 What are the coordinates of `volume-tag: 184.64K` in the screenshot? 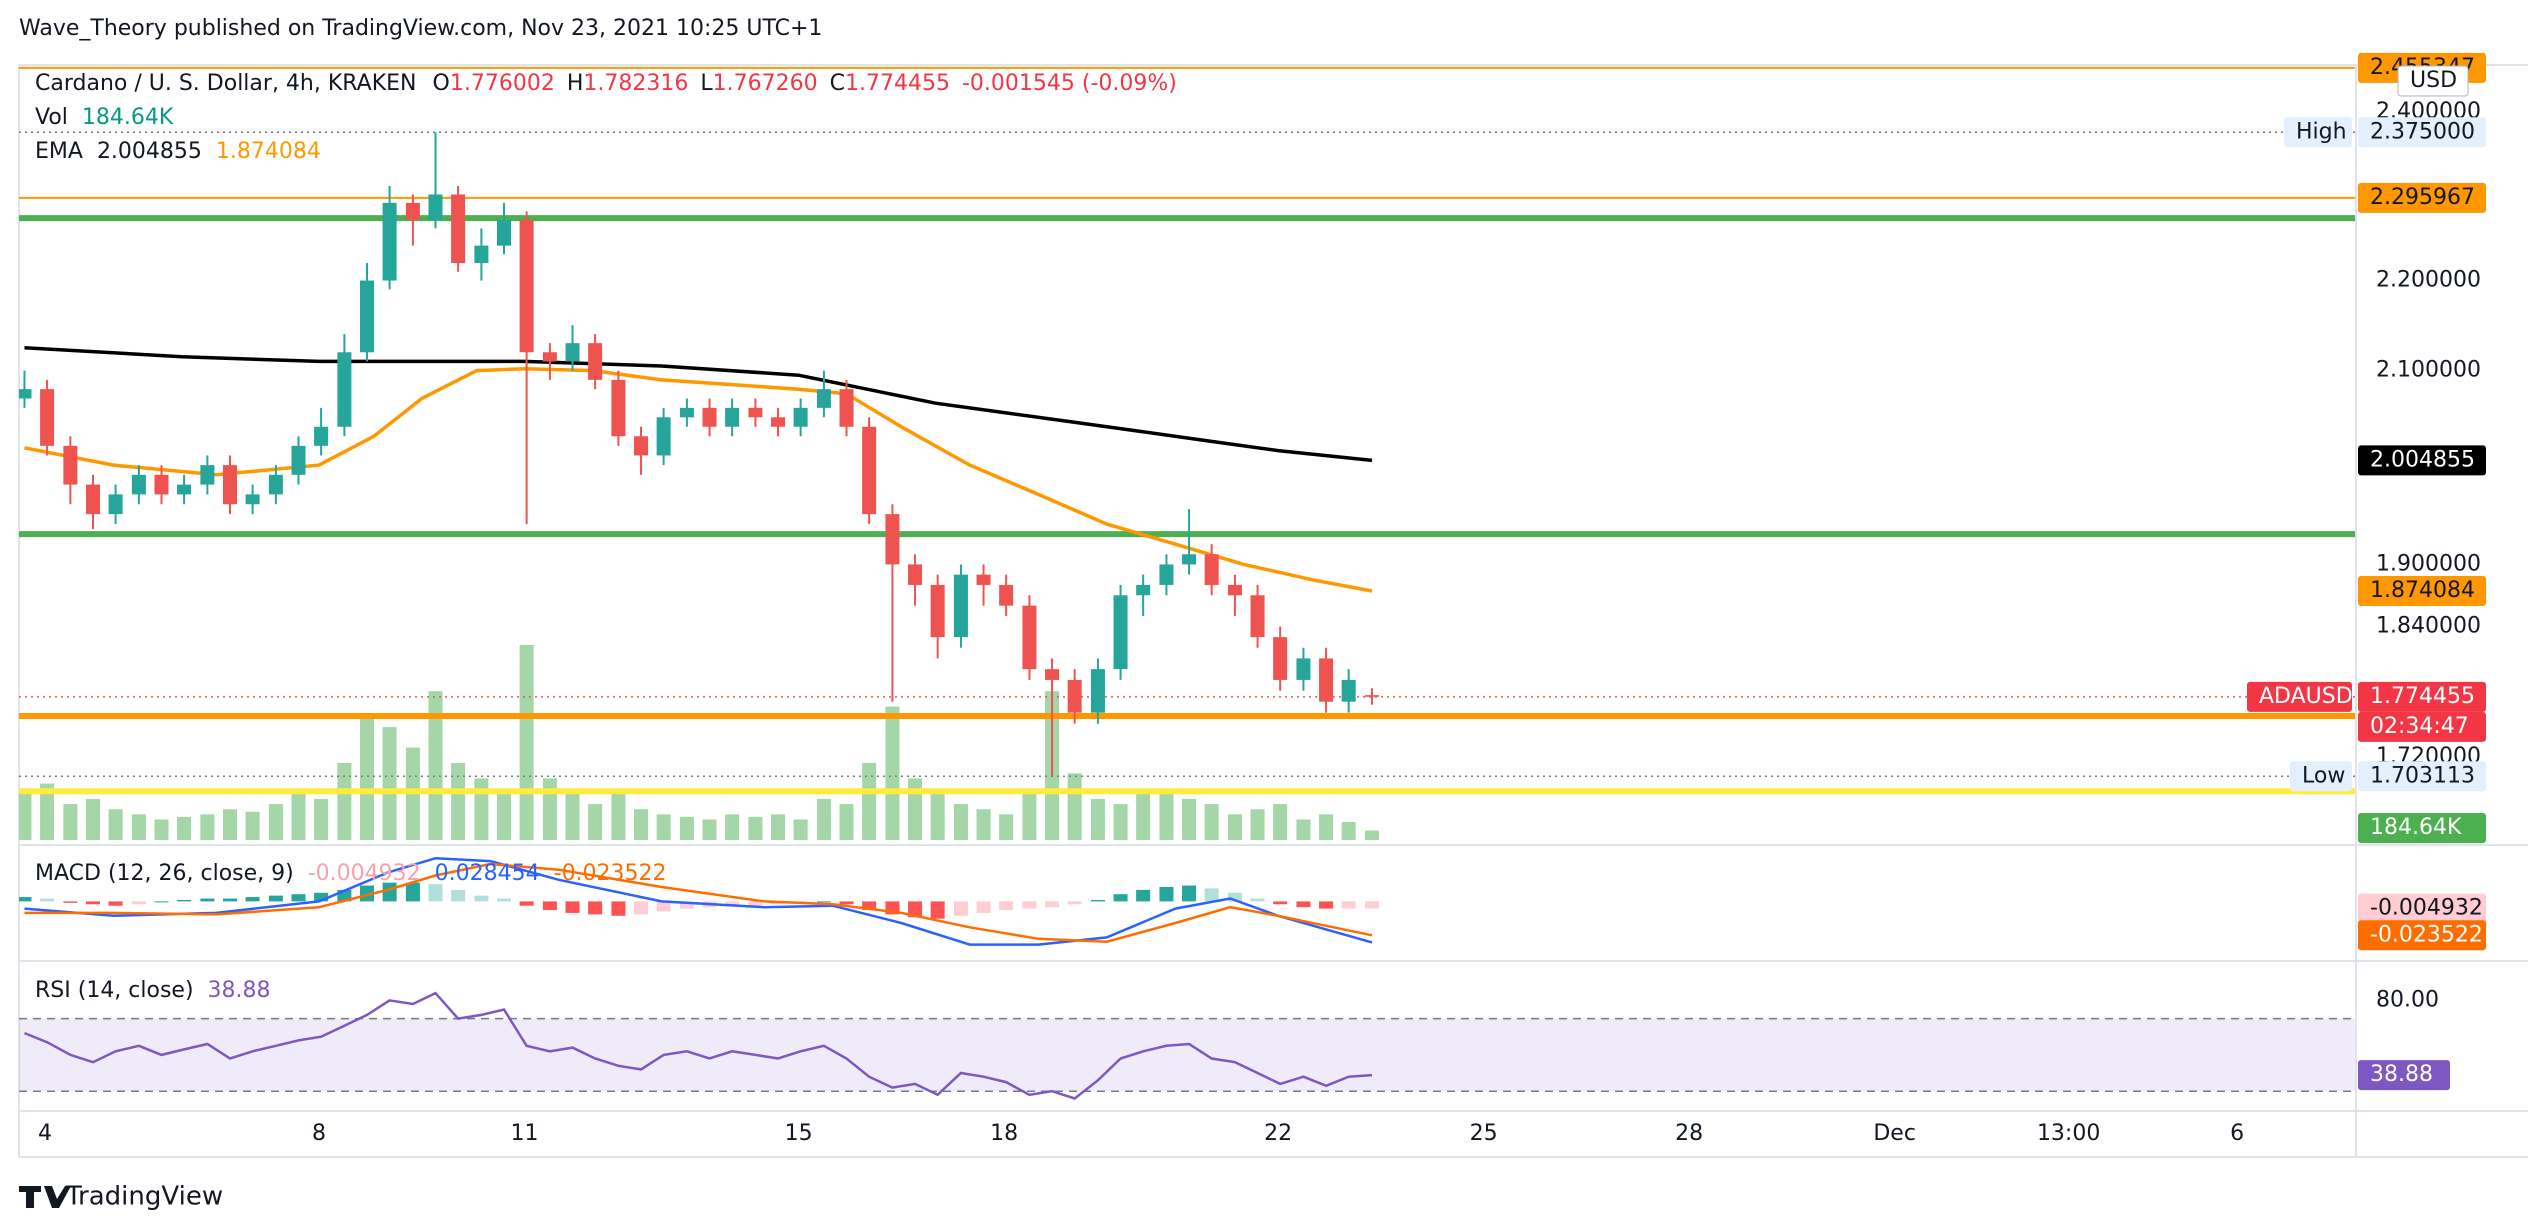 It's located at (2416, 827).